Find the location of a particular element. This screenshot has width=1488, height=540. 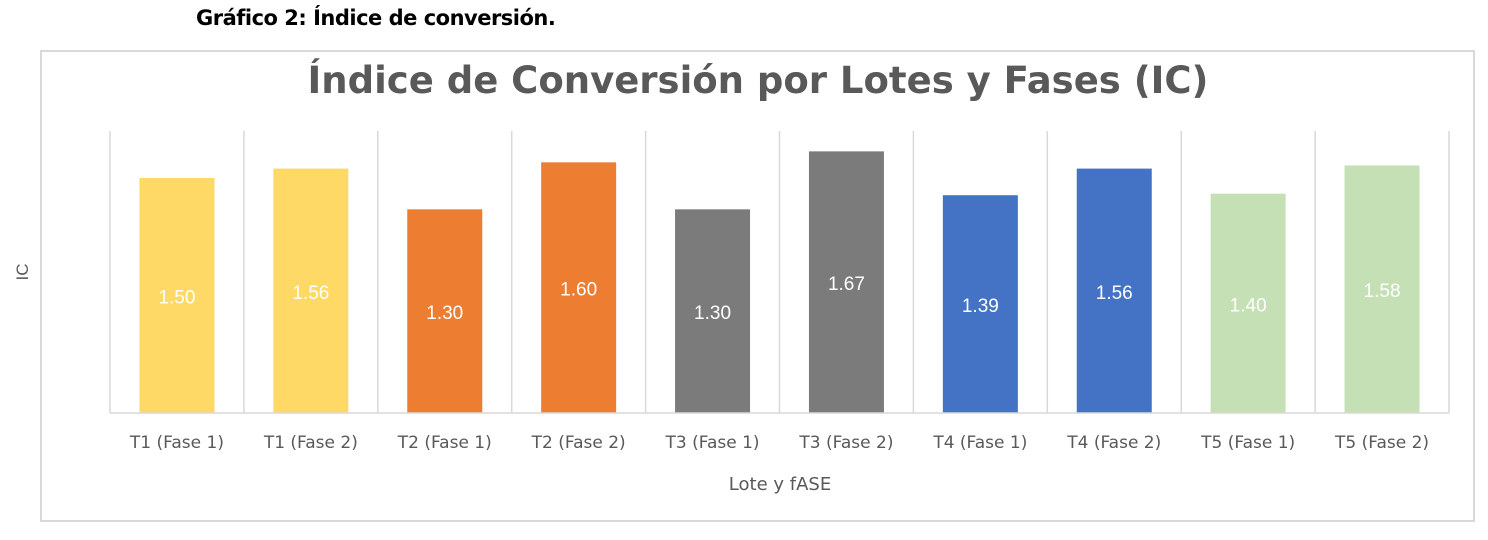

x-tick-label: T2 (Fase 2) is located at coordinates (578, 443).